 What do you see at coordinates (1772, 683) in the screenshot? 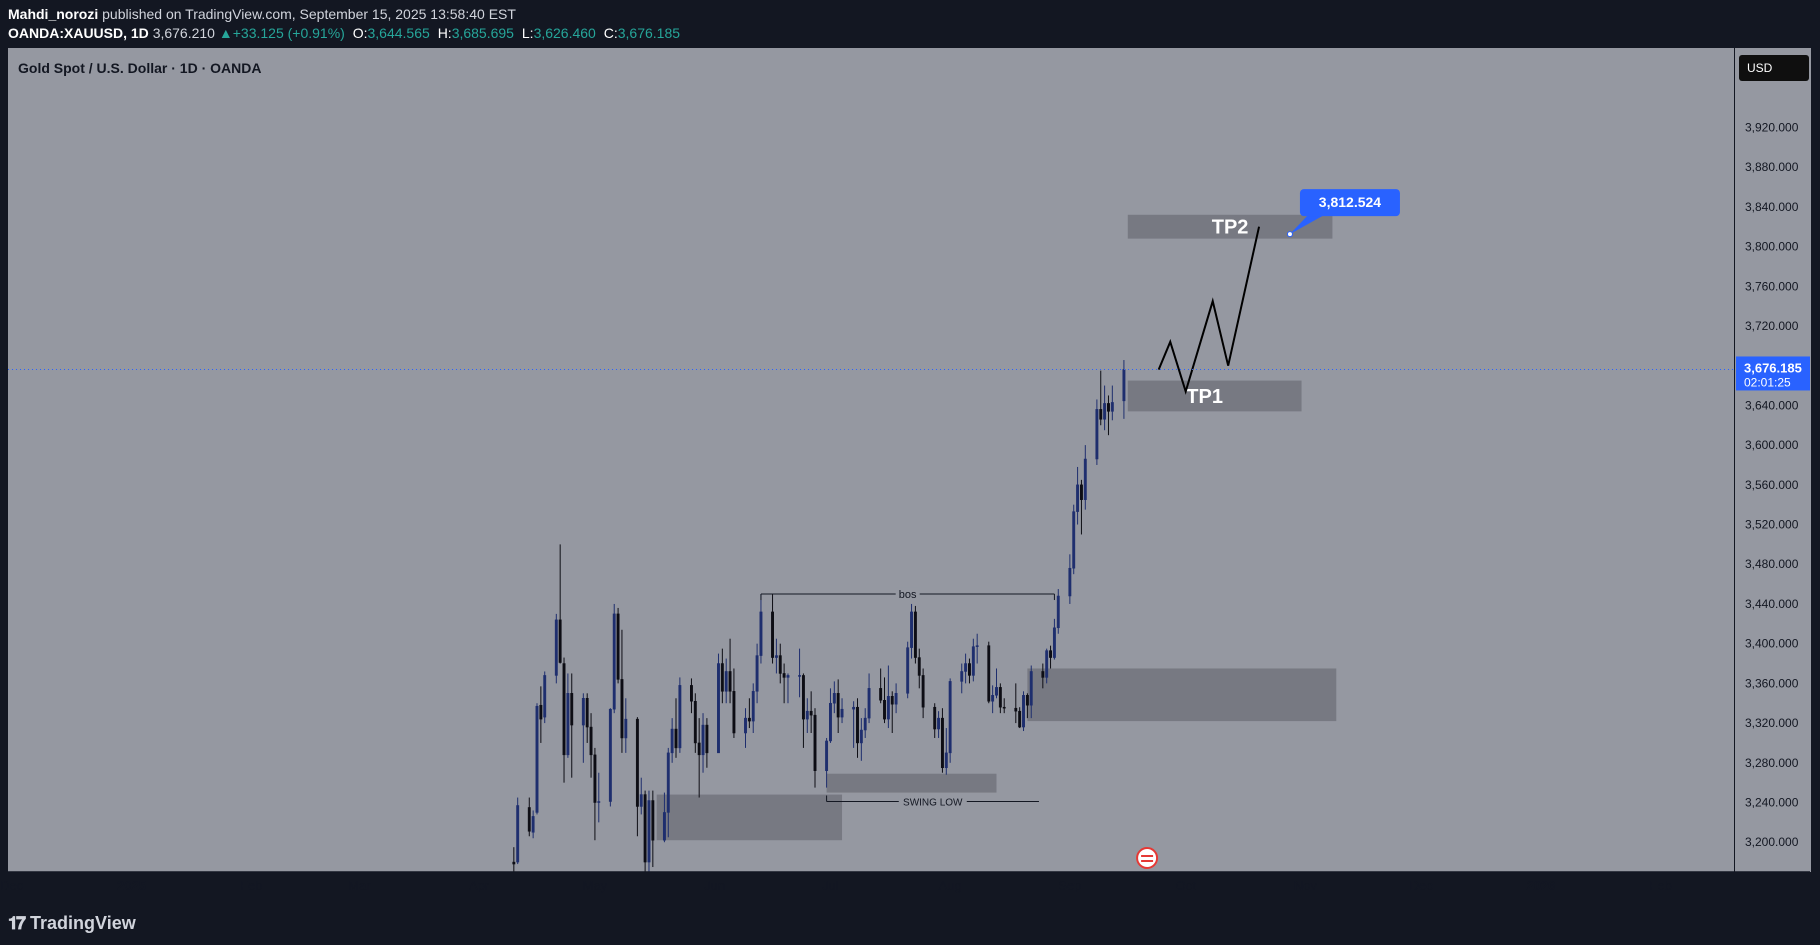
I see `y-tick-label: 3,360.000` at bounding box center [1772, 683].